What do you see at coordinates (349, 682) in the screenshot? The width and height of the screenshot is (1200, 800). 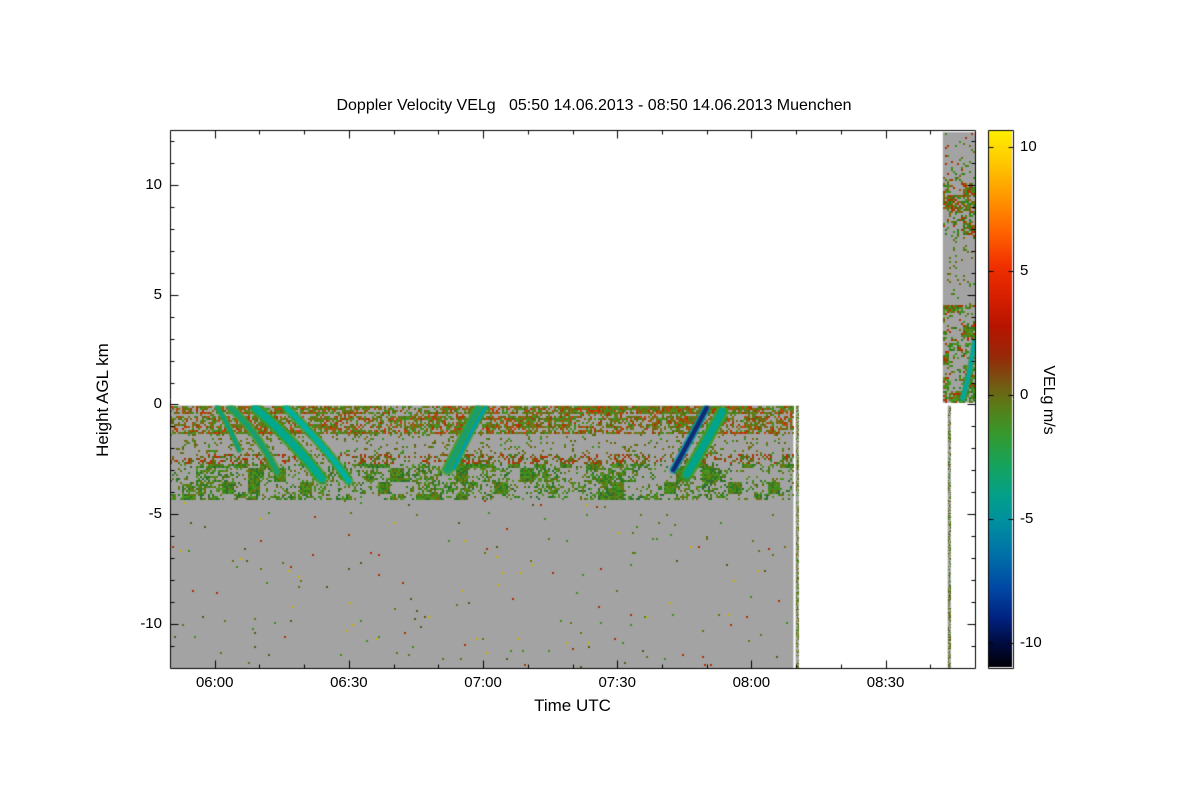 I see `x-tick-label-1: 06:30` at bounding box center [349, 682].